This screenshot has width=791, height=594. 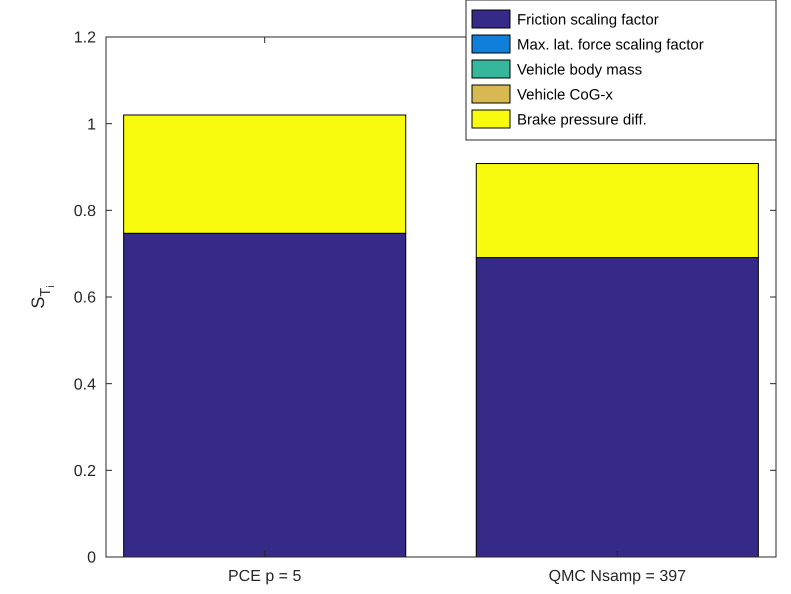 What do you see at coordinates (617, 576) in the screenshot?
I see `x-tick-label: QMC Nsamp = 397` at bounding box center [617, 576].